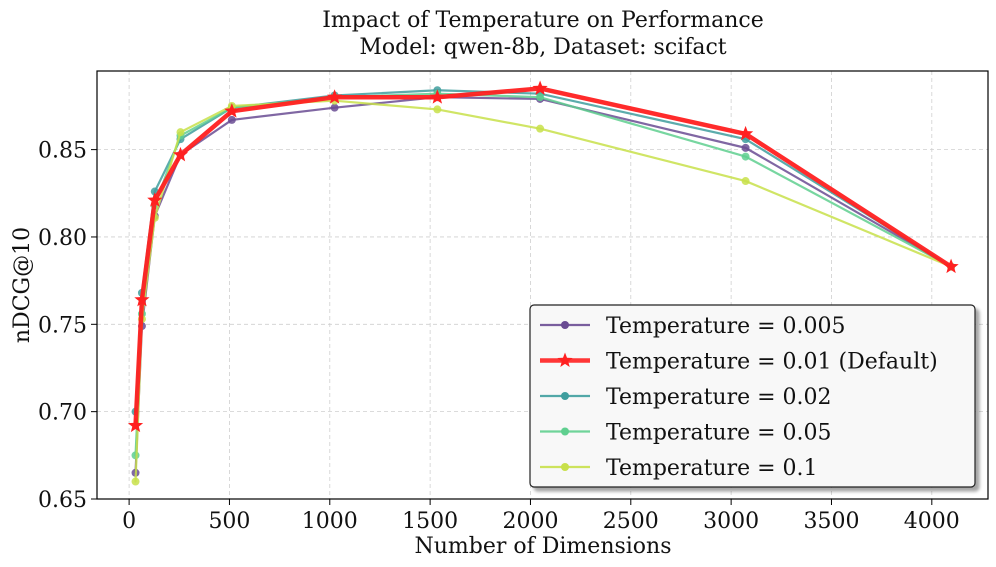 This screenshot has width=996, height=567. I want to click on legend-item-2: Temperature = 0.02, so click(686, 397).